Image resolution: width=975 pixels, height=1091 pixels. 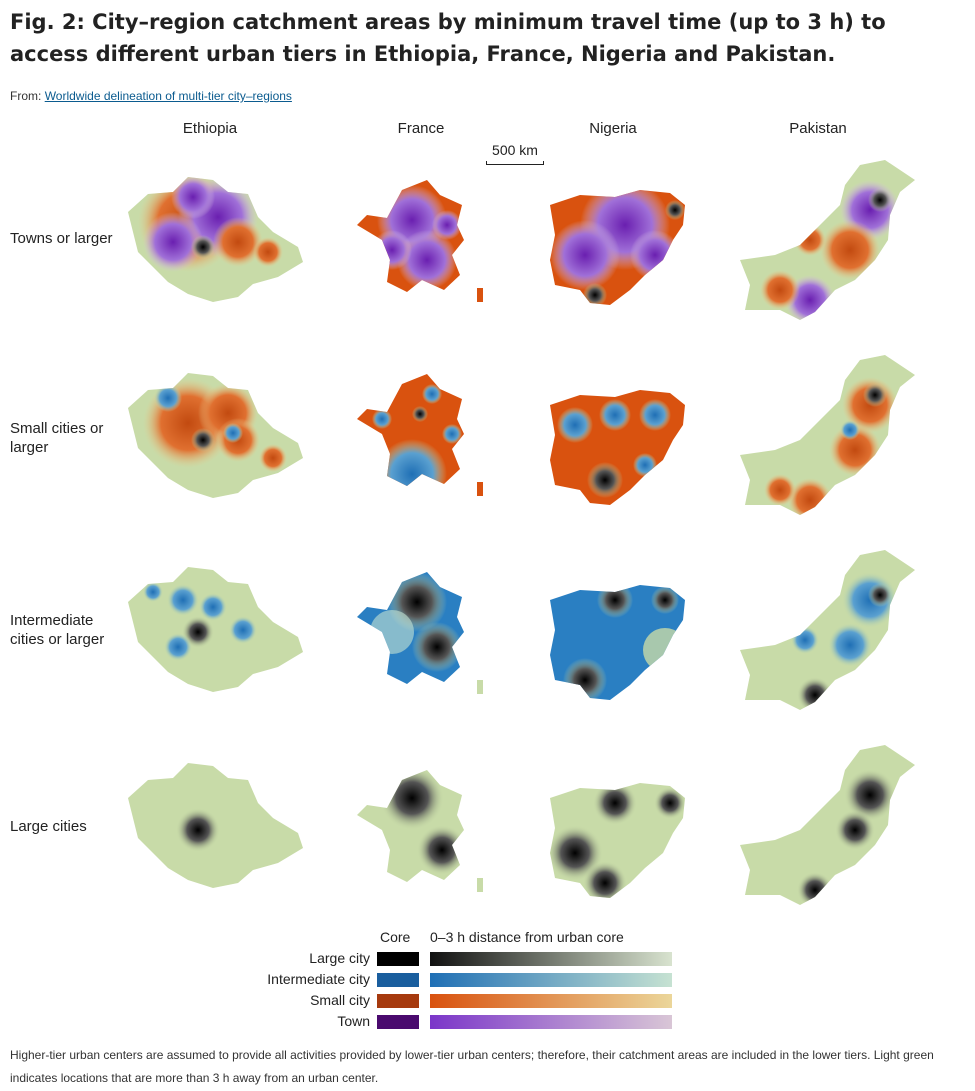 What do you see at coordinates (818, 128) in the screenshot?
I see `column-header-pakistan: Pakistan` at bounding box center [818, 128].